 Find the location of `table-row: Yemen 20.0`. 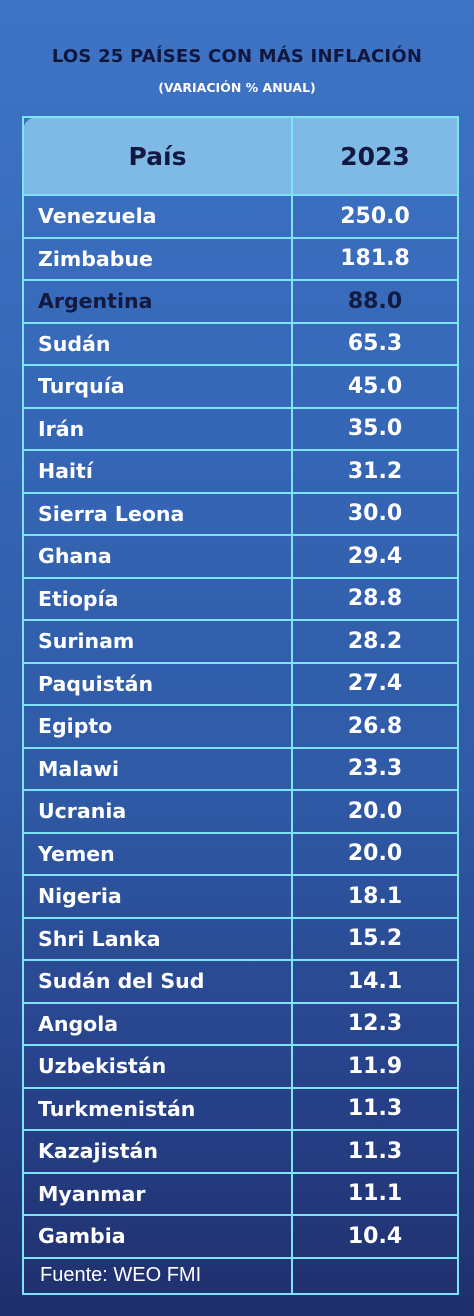

table-row: Yemen 20.0 is located at coordinates (240, 853).